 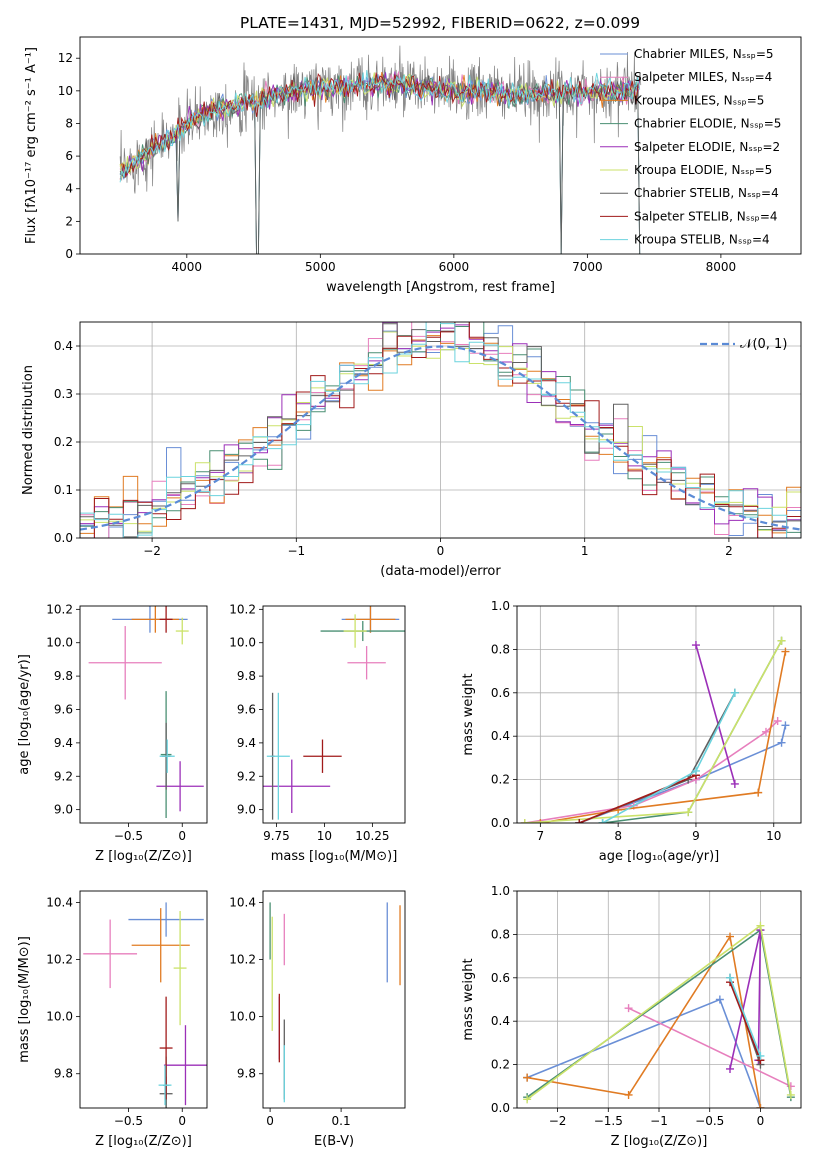 I want to click on x-axis-label: E(B-V), so click(x=334, y=1141).